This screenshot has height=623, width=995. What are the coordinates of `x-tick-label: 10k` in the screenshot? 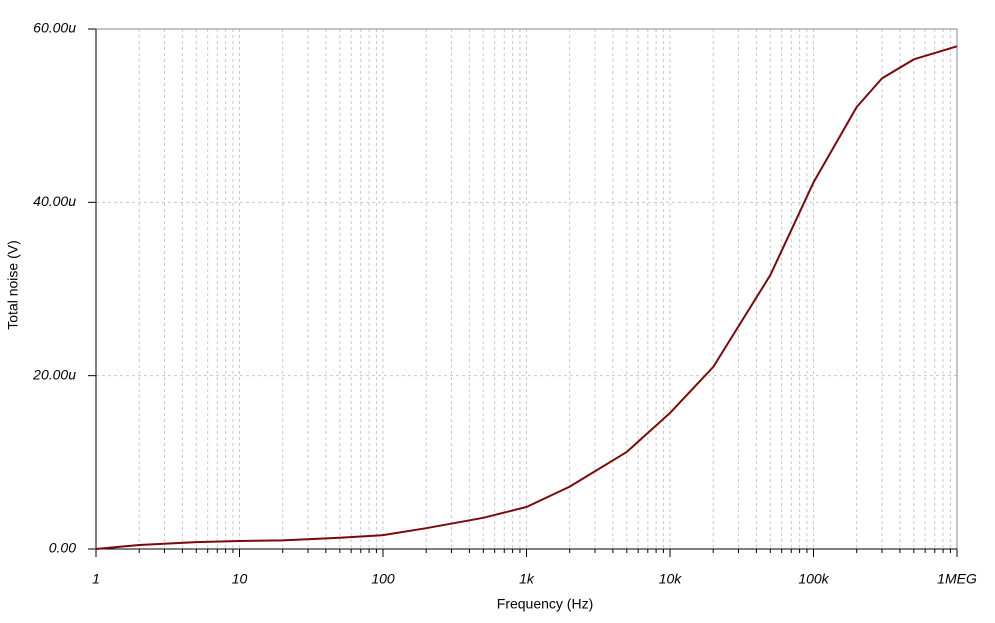 It's located at (671, 579).